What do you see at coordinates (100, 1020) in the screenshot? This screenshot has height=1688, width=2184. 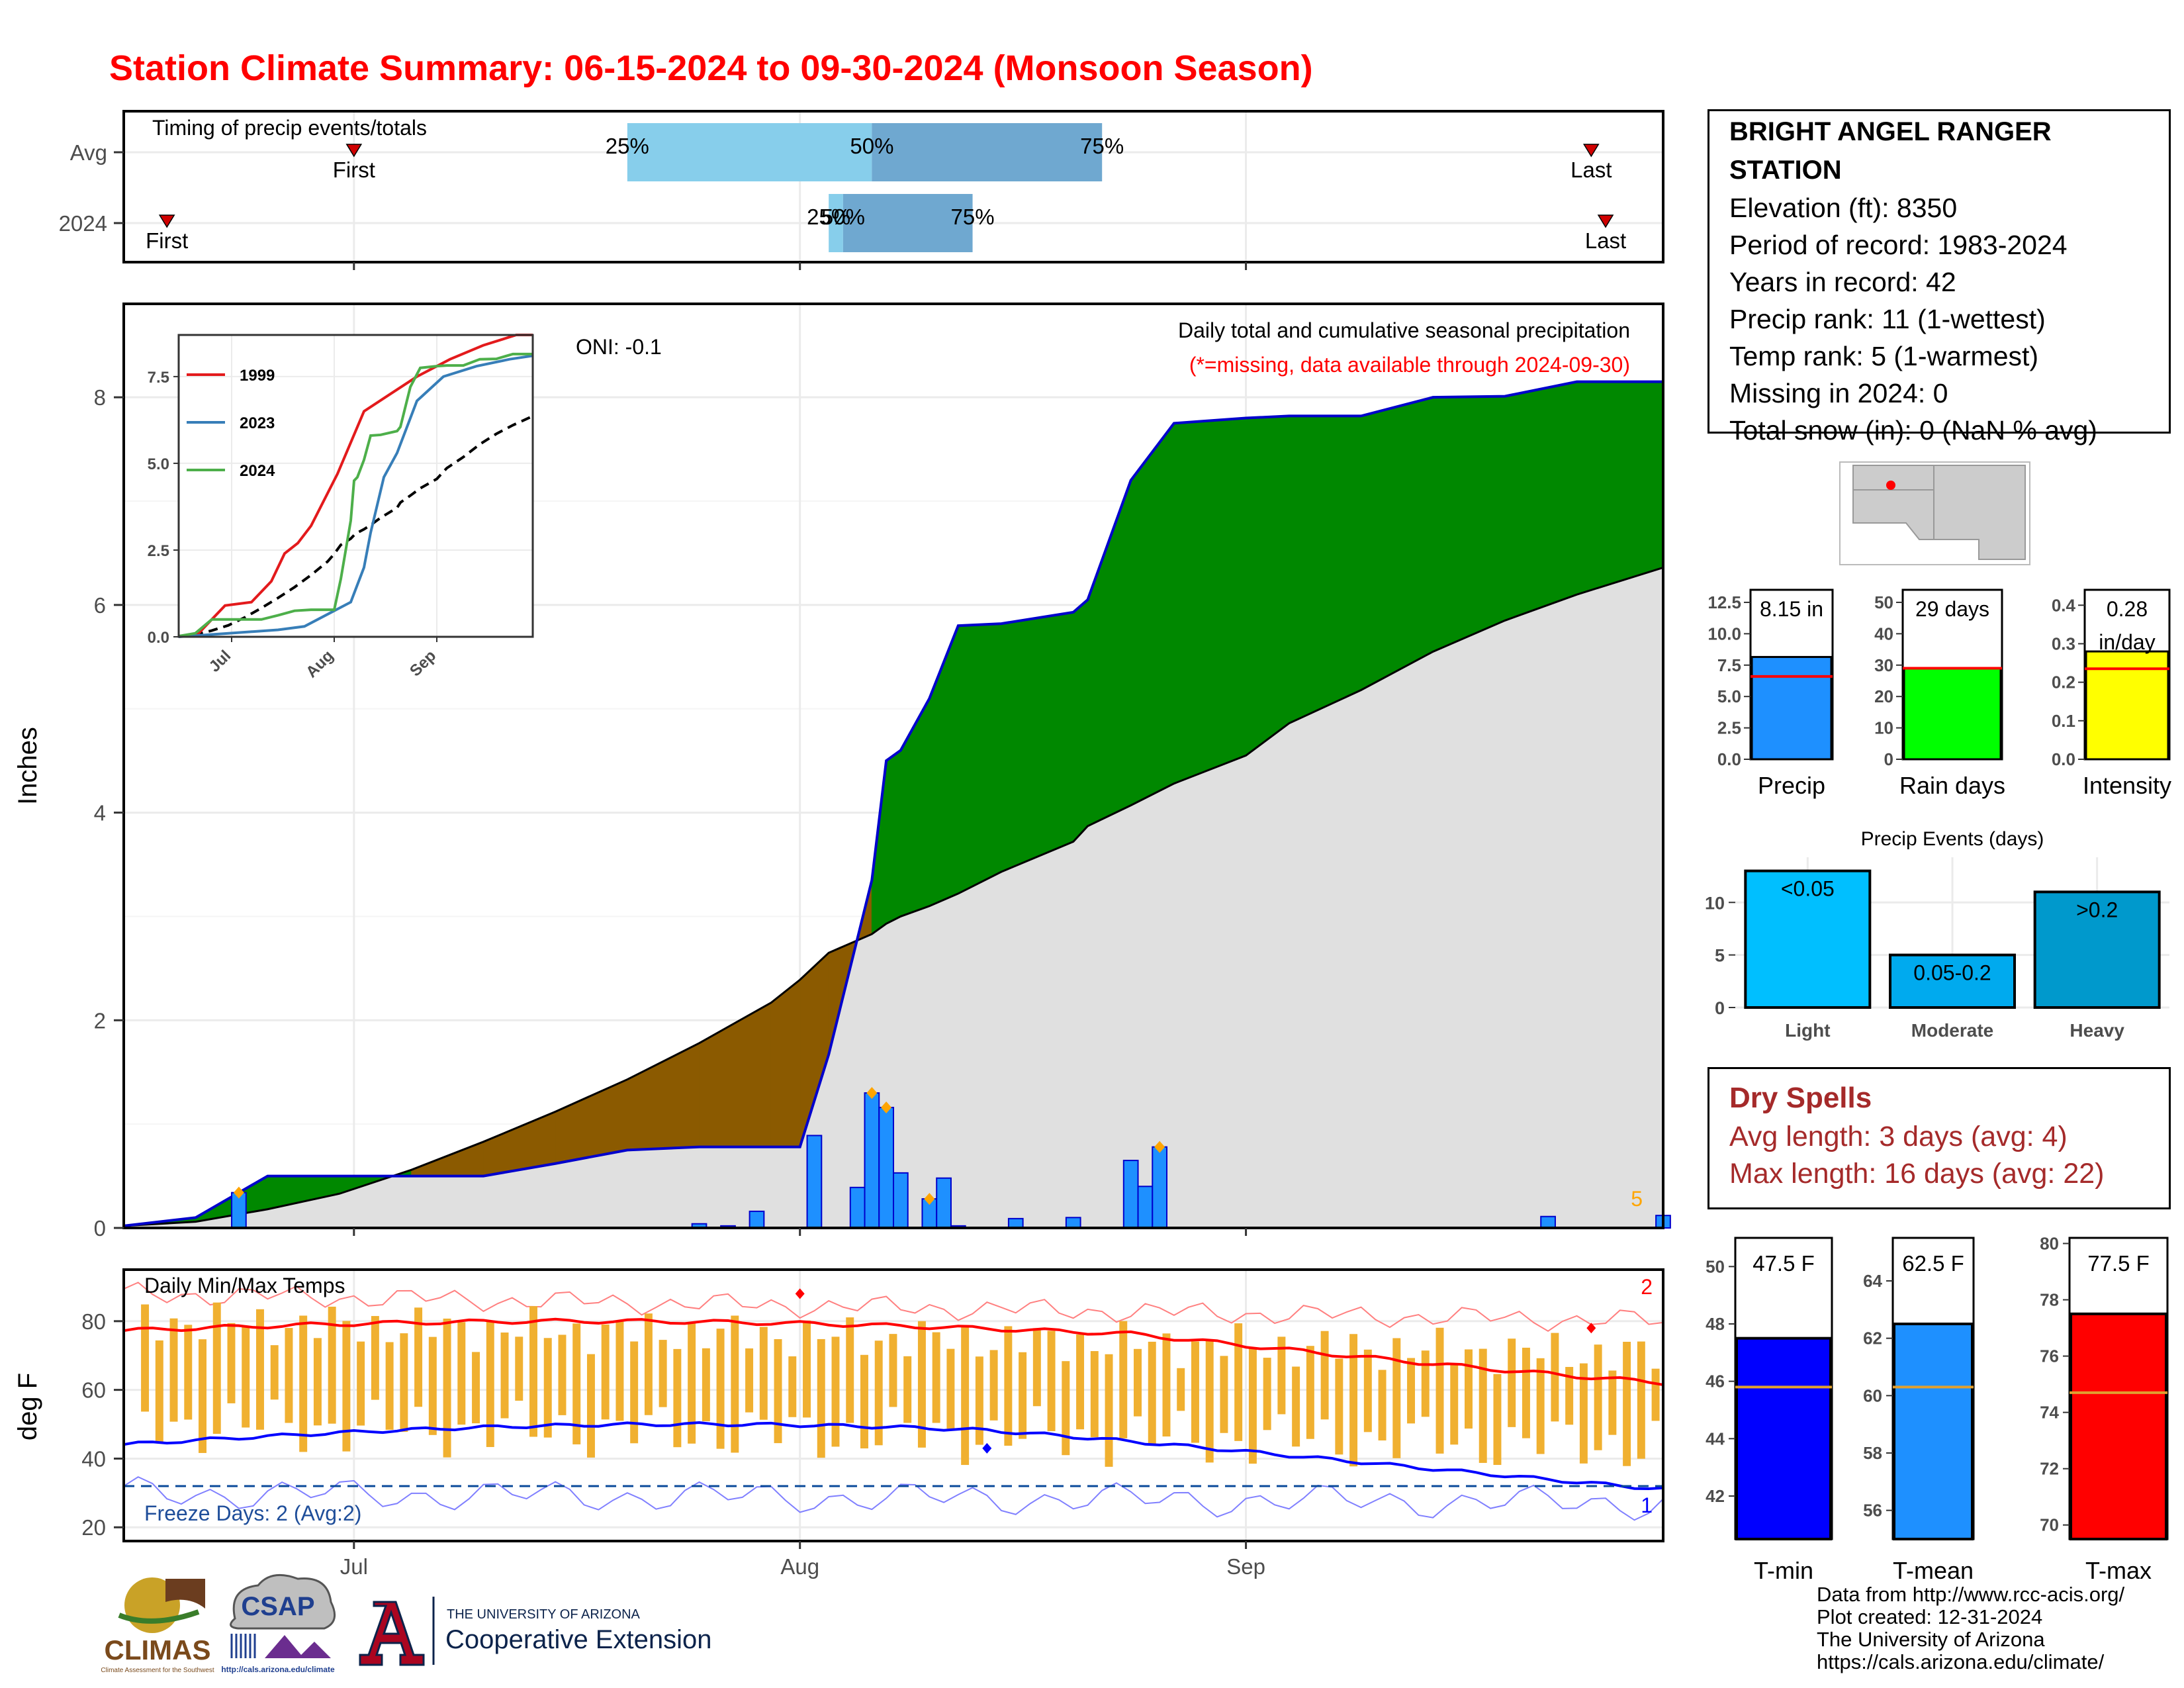 I see `y-tick-label: 2` at bounding box center [100, 1020].